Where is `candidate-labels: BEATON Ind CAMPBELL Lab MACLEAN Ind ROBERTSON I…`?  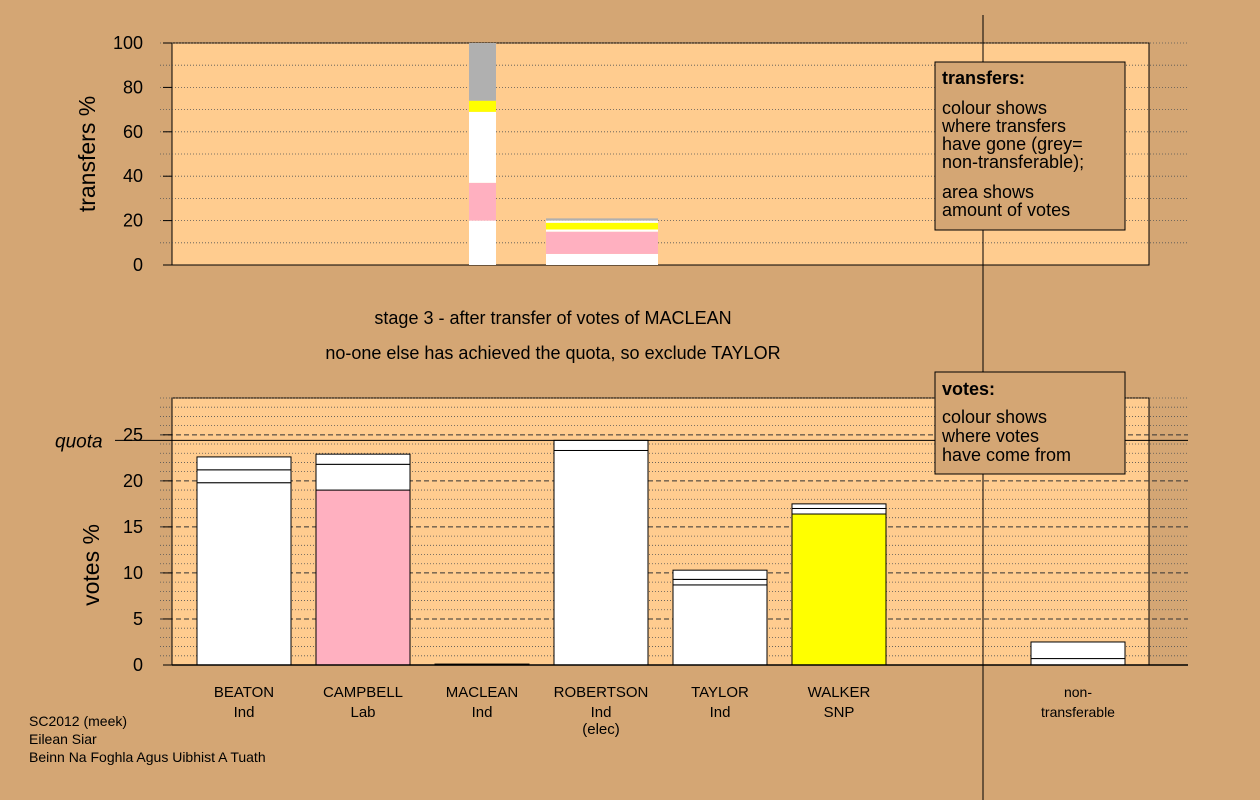
candidate-labels: BEATON Ind CAMPBELL Lab MACLEAN Ind ROBERTSON I… is located at coordinates (664, 711).